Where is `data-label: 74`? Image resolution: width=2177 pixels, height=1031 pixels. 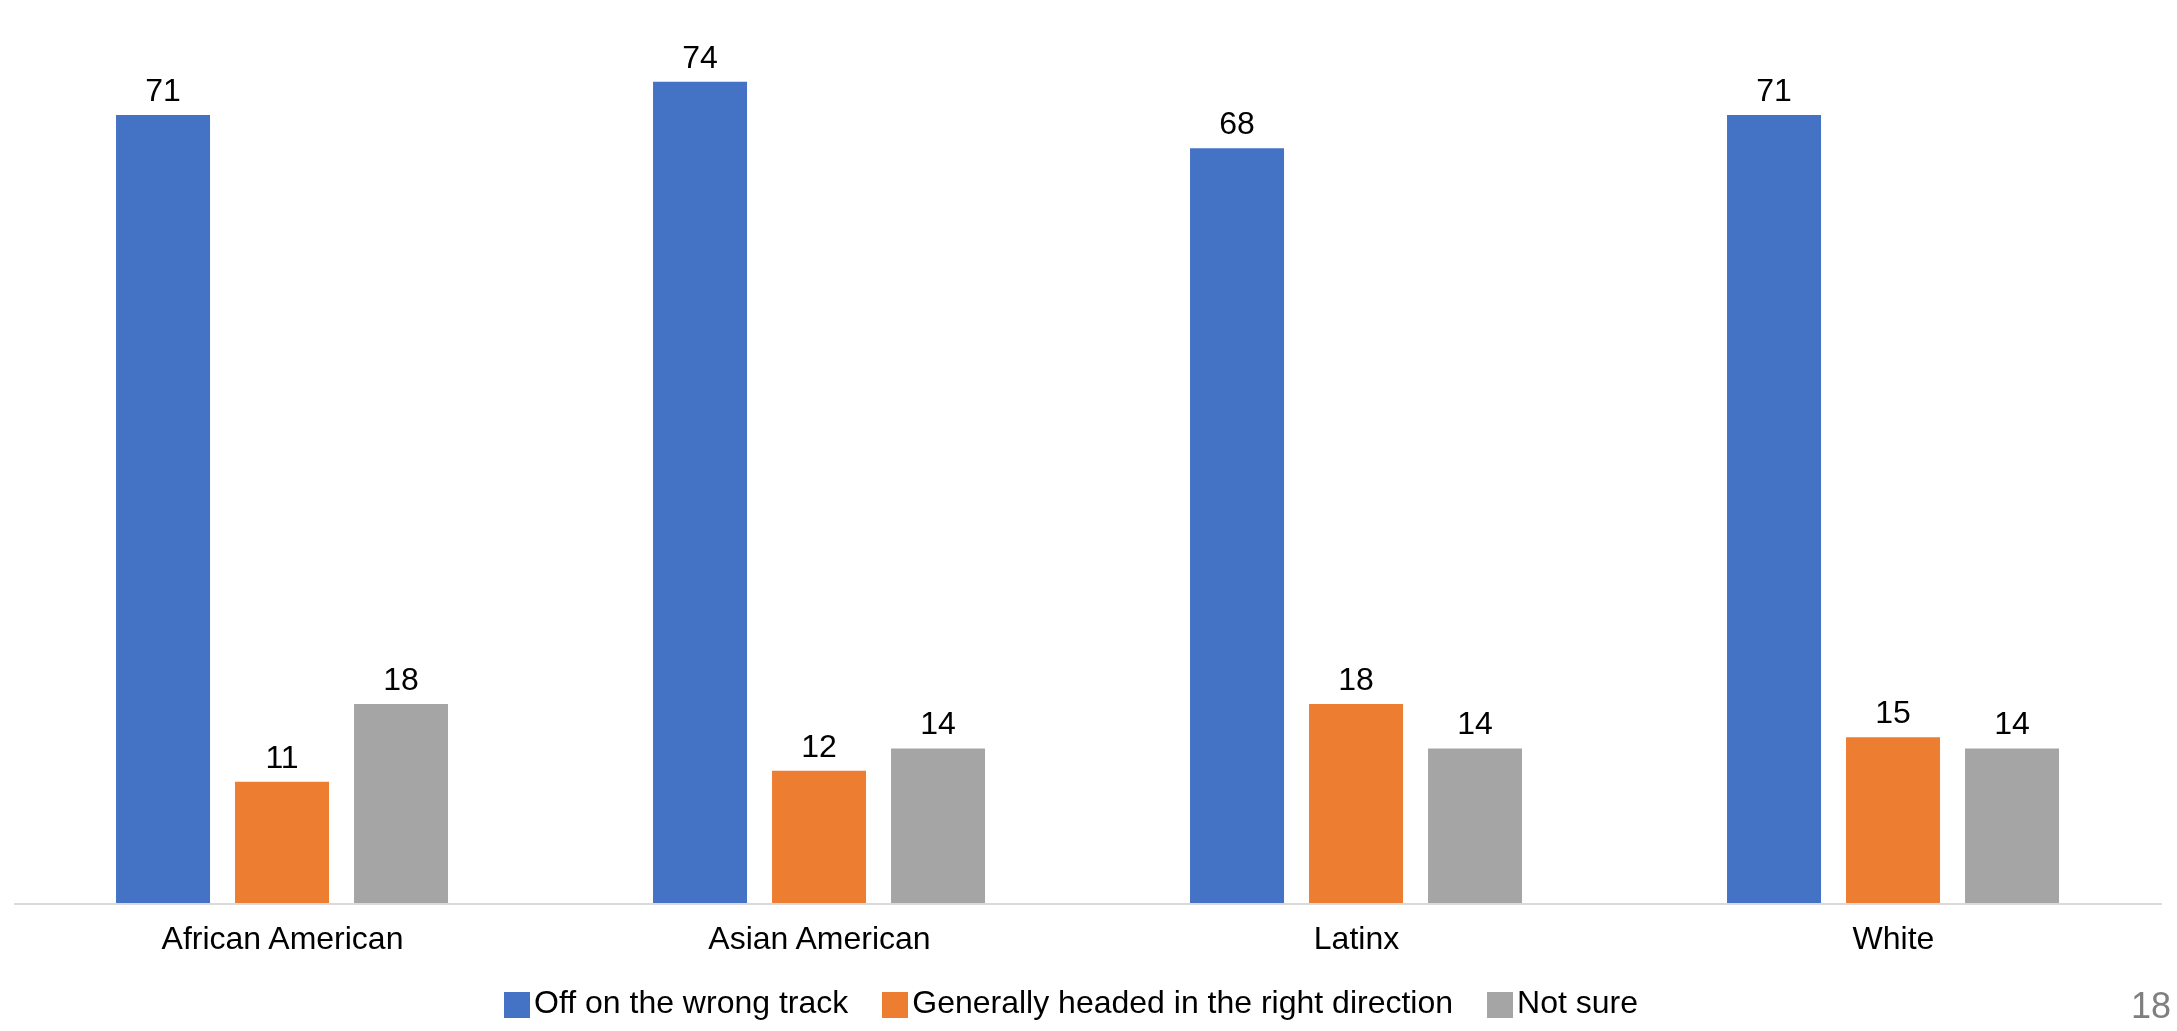
data-label: 74 is located at coordinates (700, 56).